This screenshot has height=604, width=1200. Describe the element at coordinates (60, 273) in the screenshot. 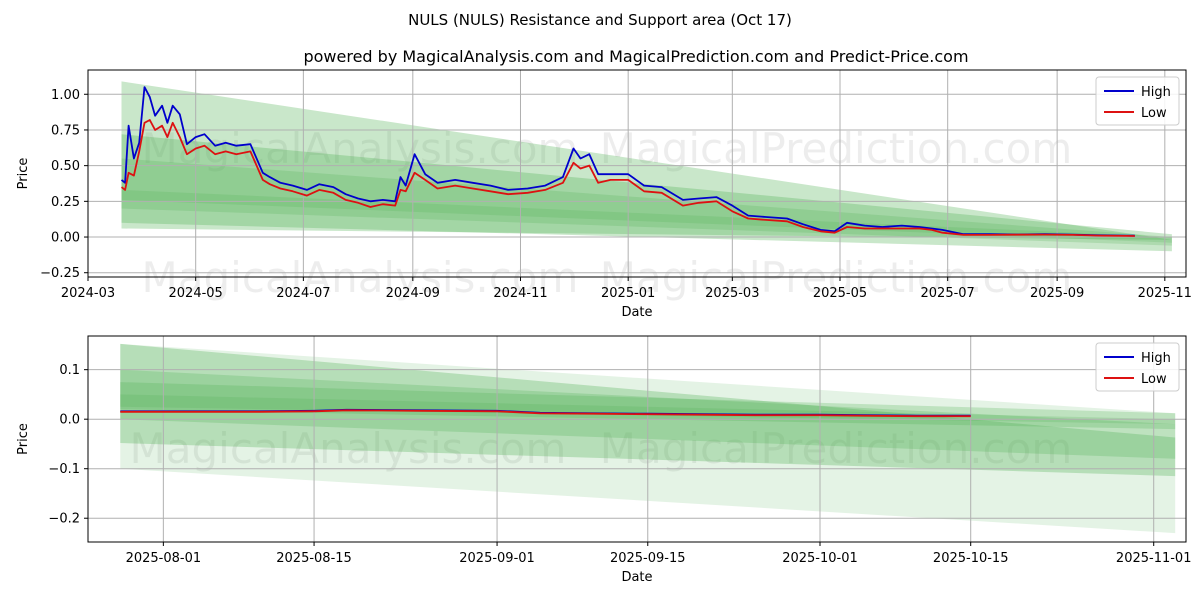

I see `y-tick-label: −0.25` at that location.